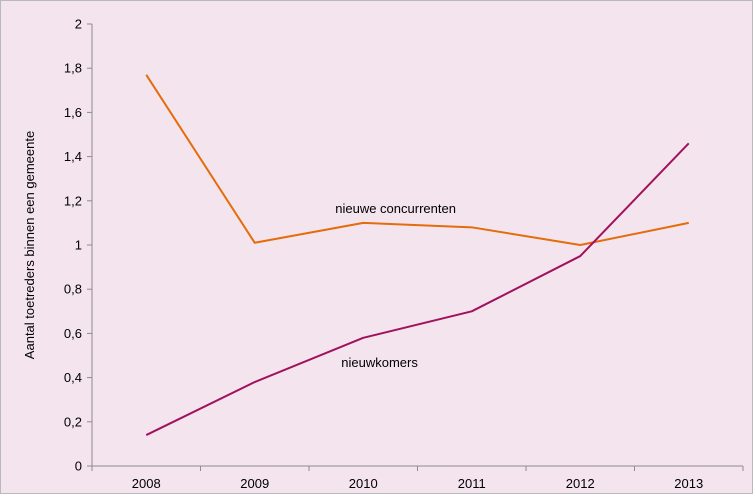 The image size is (753, 494). I want to click on x-axis: 2008 2009 2010 2011 2012 2013, so click(417, 478).